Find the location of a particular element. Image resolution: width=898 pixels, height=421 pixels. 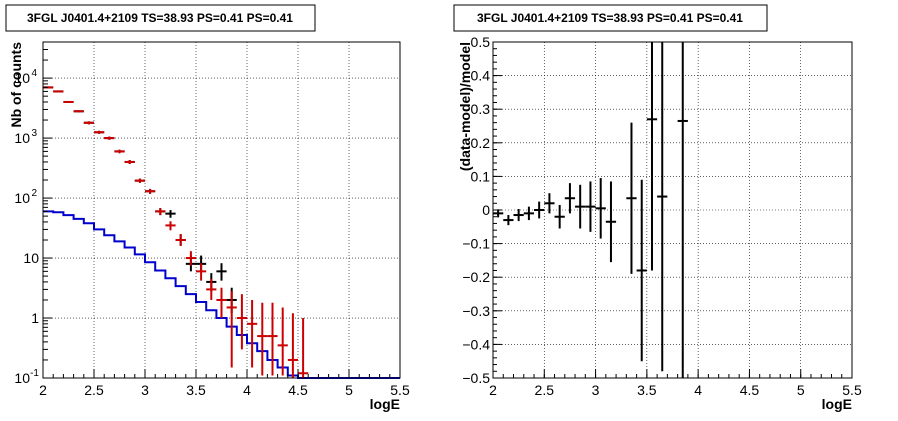

residual-y-tick-label: 0.2 is located at coordinates (481, 143).